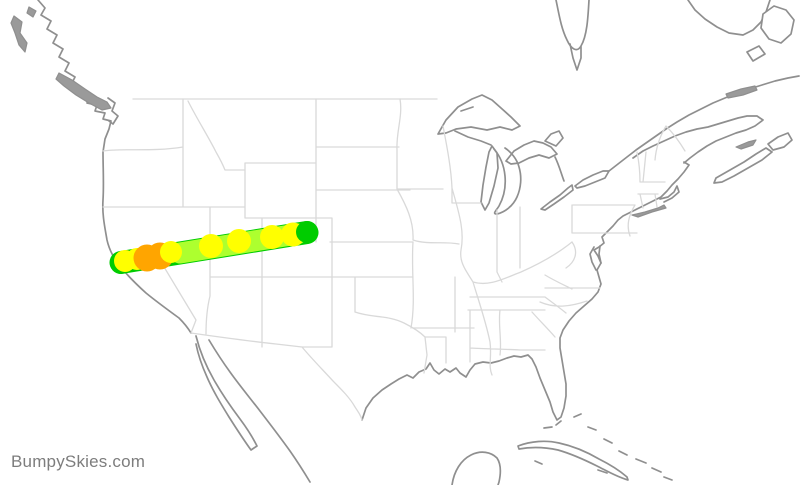 Image resolution: width=800 pixels, height=485 pixels. Describe the element at coordinates (698, 139) in the screenshot. I see `st-lawrence-south-shore-gaspe` at that location.